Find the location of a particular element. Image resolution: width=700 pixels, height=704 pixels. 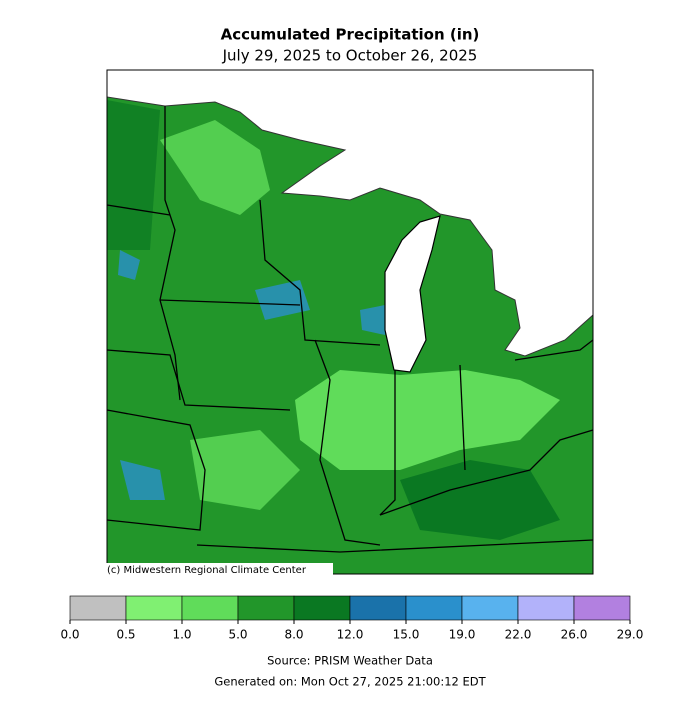

colorbar-tick-label: 22.0 is located at coordinates (518, 635).